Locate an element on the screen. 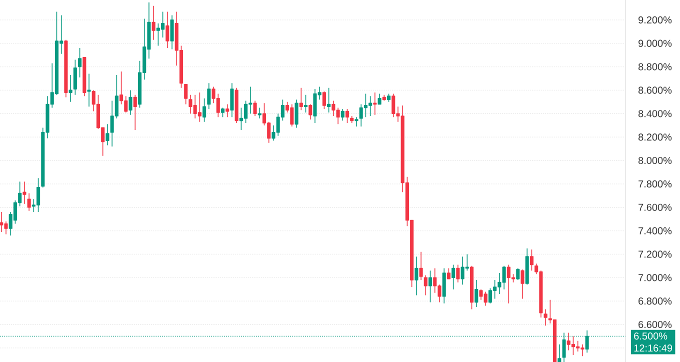 Image resolution: width=680 pixels, height=362 pixels. y-tick-label: 8.200% is located at coordinates (655, 137).